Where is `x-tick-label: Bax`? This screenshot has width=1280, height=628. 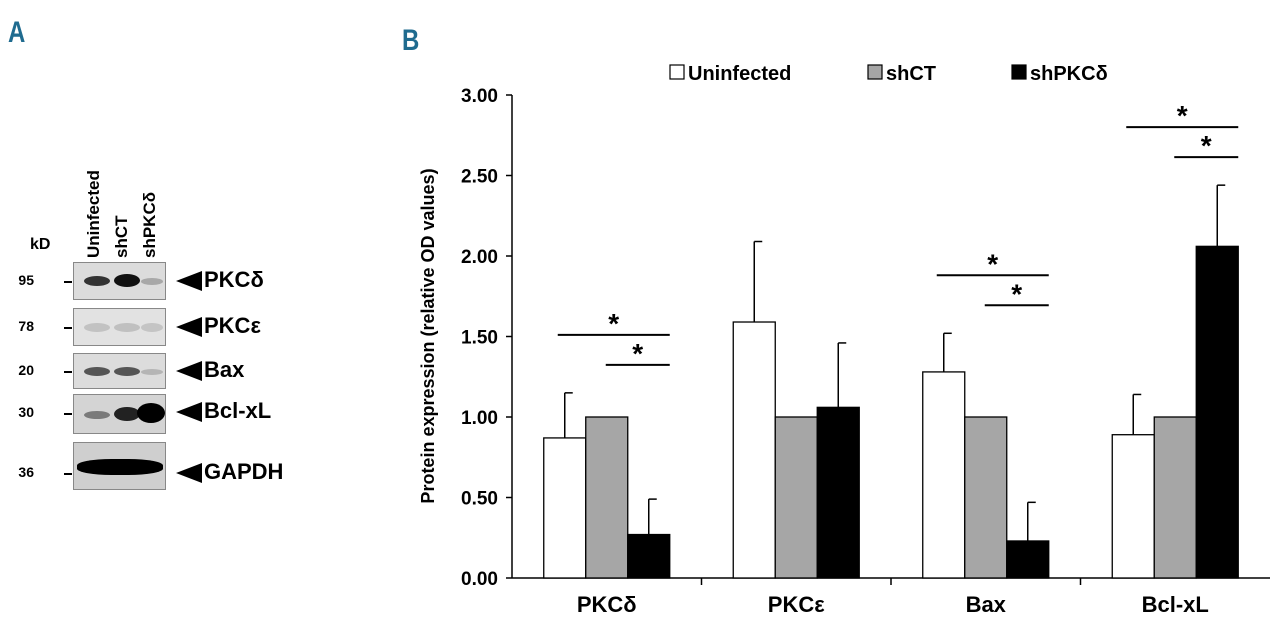
x-tick-label: Bax is located at coordinates (986, 604).